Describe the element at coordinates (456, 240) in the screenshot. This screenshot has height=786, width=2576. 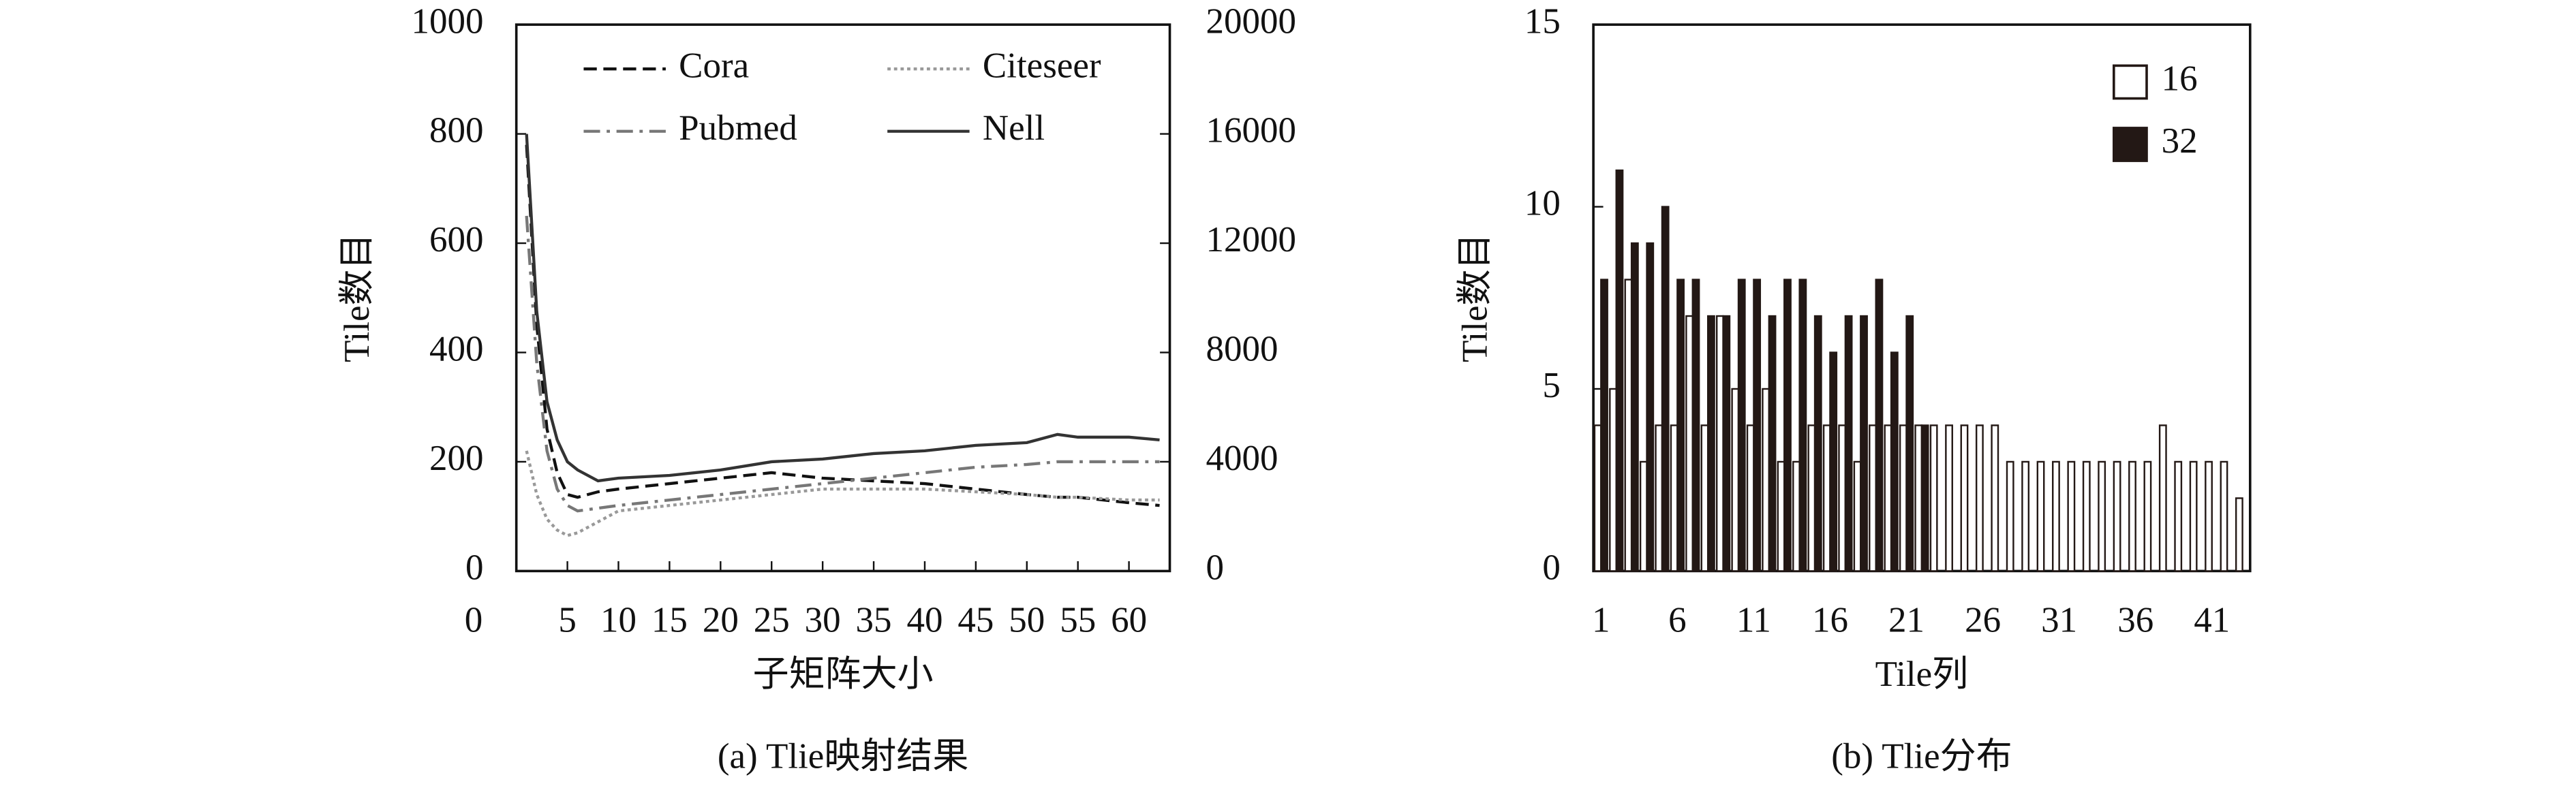
I see `y-tick-label: 600` at that location.